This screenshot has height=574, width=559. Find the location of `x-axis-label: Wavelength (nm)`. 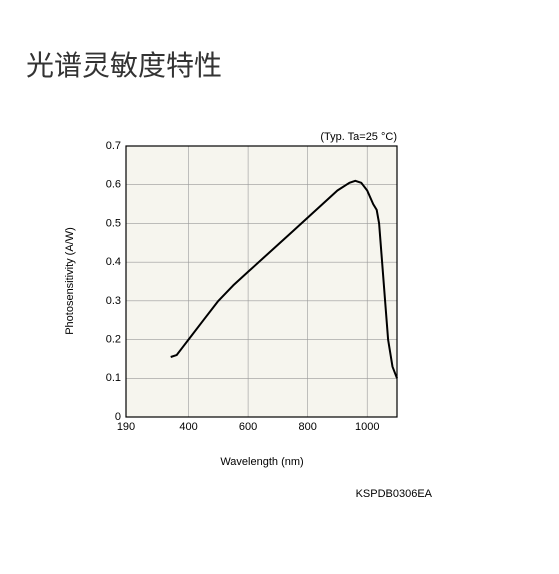

x-axis-label: Wavelength (nm) is located at coordinates (261, 462).